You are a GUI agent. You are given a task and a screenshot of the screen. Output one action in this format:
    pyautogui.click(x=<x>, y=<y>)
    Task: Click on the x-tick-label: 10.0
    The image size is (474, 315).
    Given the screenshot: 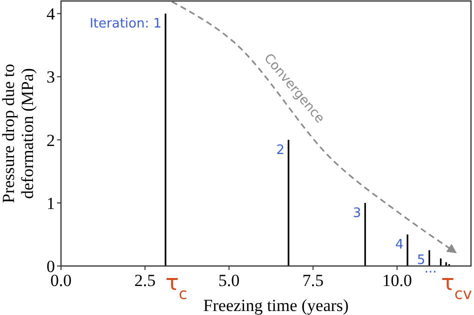 What is the action you would take?
    pyautogui.click(x=397, y=280)
    